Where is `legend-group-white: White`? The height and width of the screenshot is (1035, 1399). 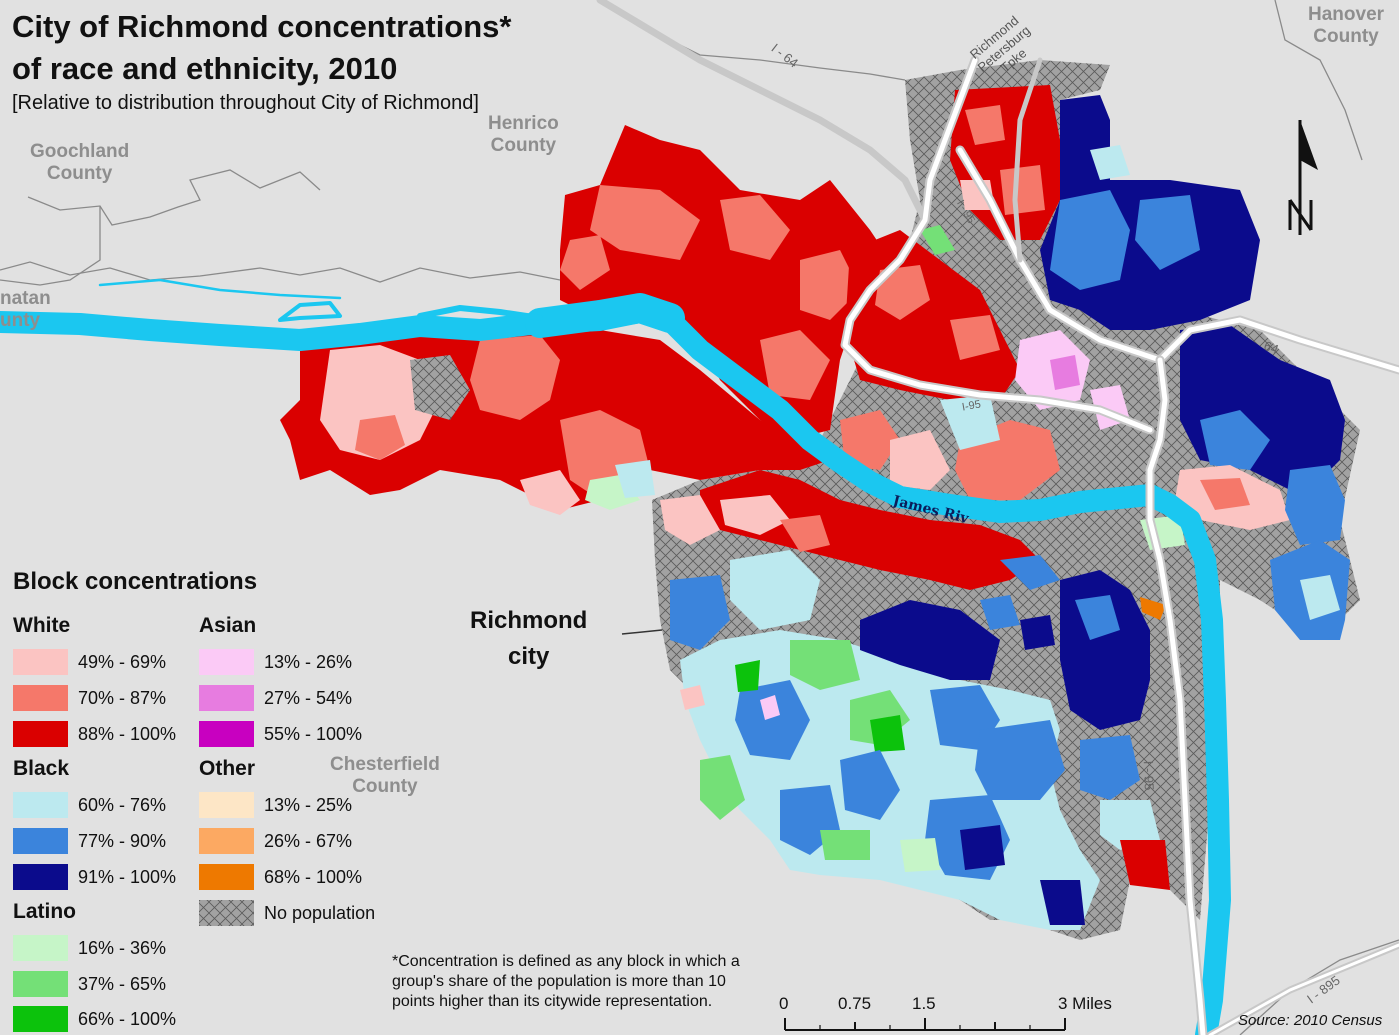
legend-group-white: White is located at coordinates (42, 625).